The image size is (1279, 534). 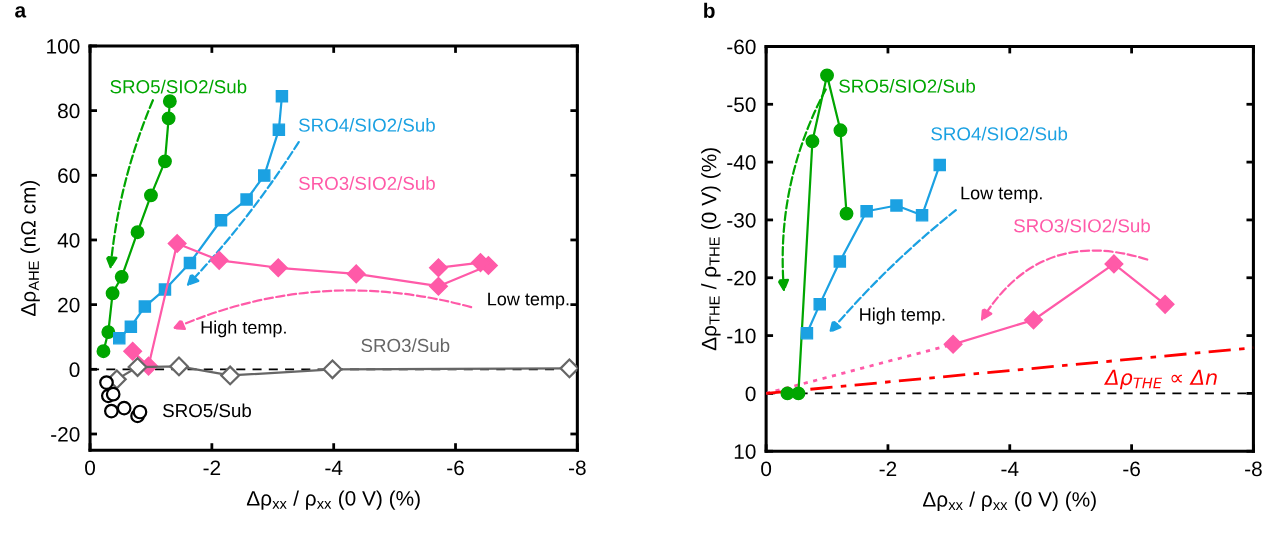 I want to click on y-tick-label: 60, so click(x=69, y=176).